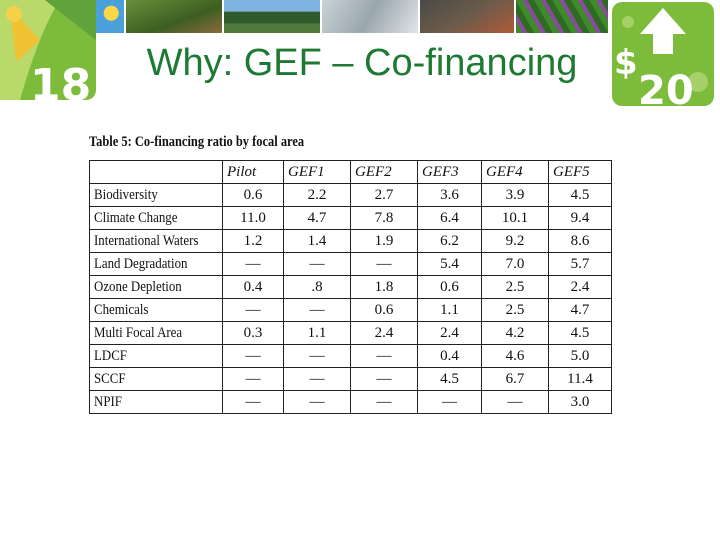 This screenshot has width=720, height=540. What do you see at coordinates (156, 195) in the screenshot?
I see `row-label: Biodiversity` at bounding box center [156, 195].